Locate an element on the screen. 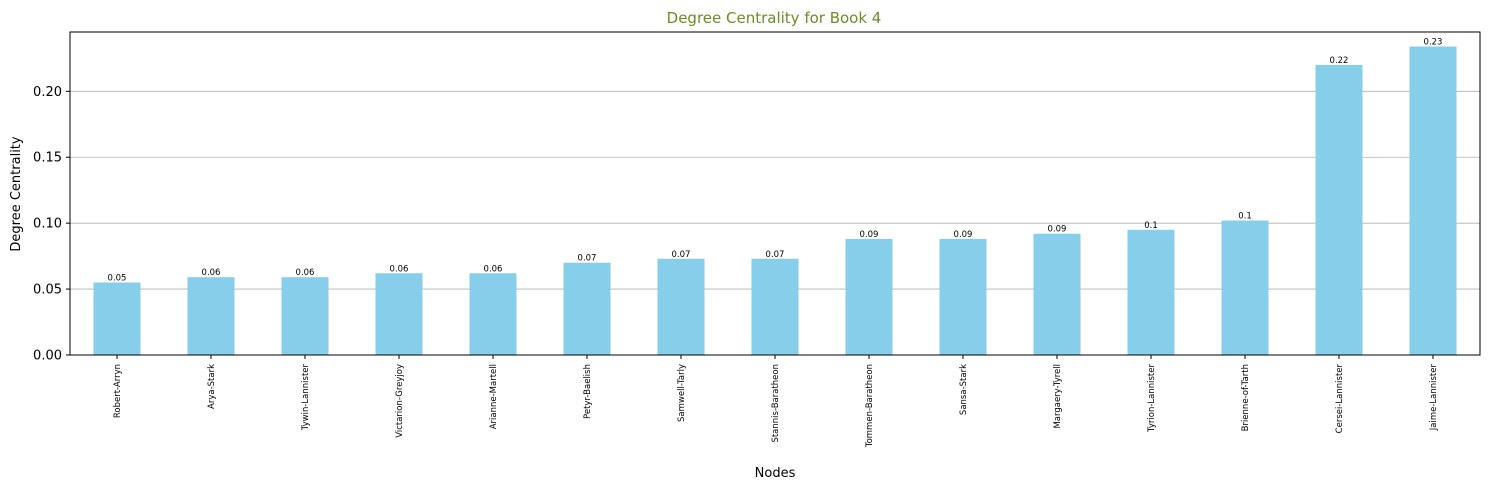  y-ticks-group: 0.00 0.05 0.10 0.15 0.20 is located at coordinates (51, 224).